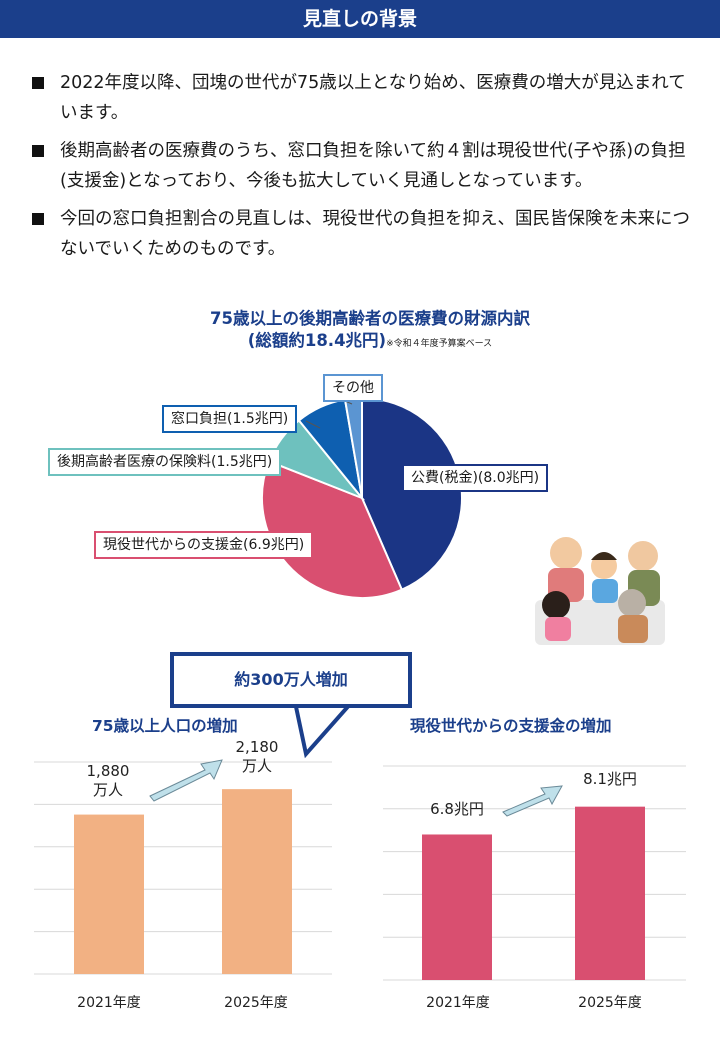 This screenshot has height=1040, width=720. What do you see at coordinates (457, 809) in the screenshot?
I see `right-bar-1-label: 6.8兆円` at bounding box center [457, 809].